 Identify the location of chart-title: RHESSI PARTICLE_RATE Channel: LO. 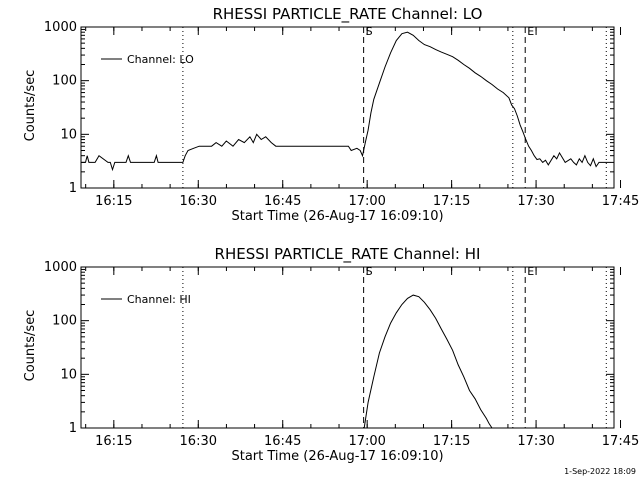
(348, 14).